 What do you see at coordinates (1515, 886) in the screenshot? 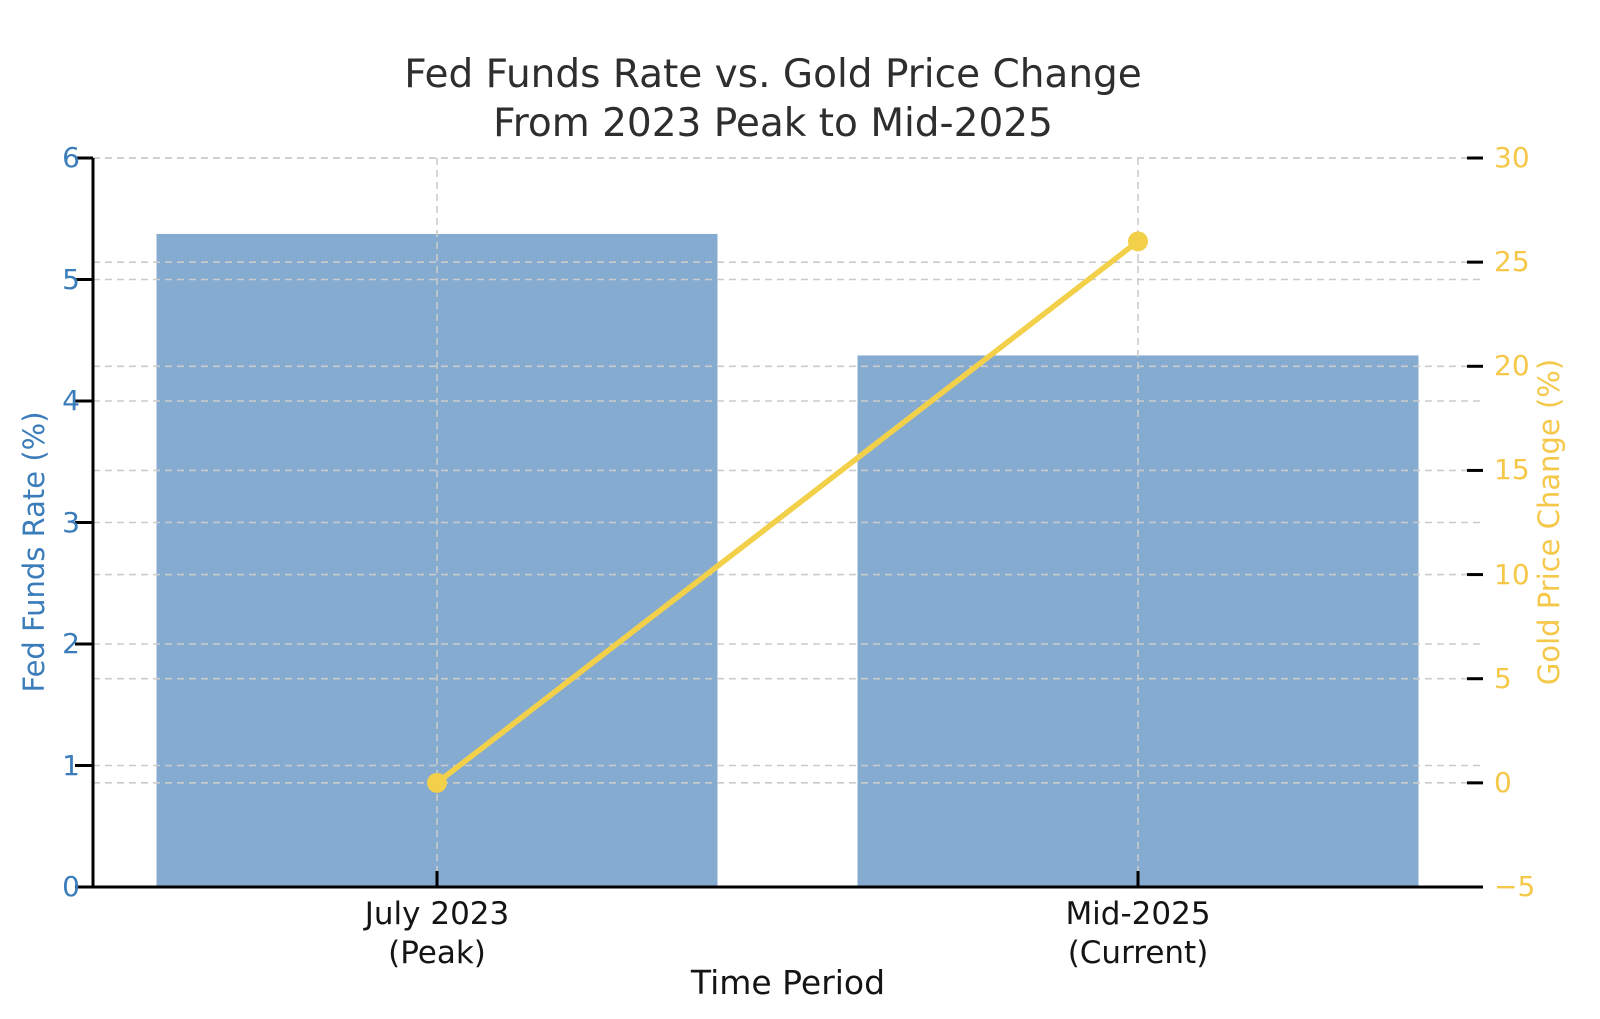
I see `y-right-tick-label--5: −5` at bounding box center [1515, 886].